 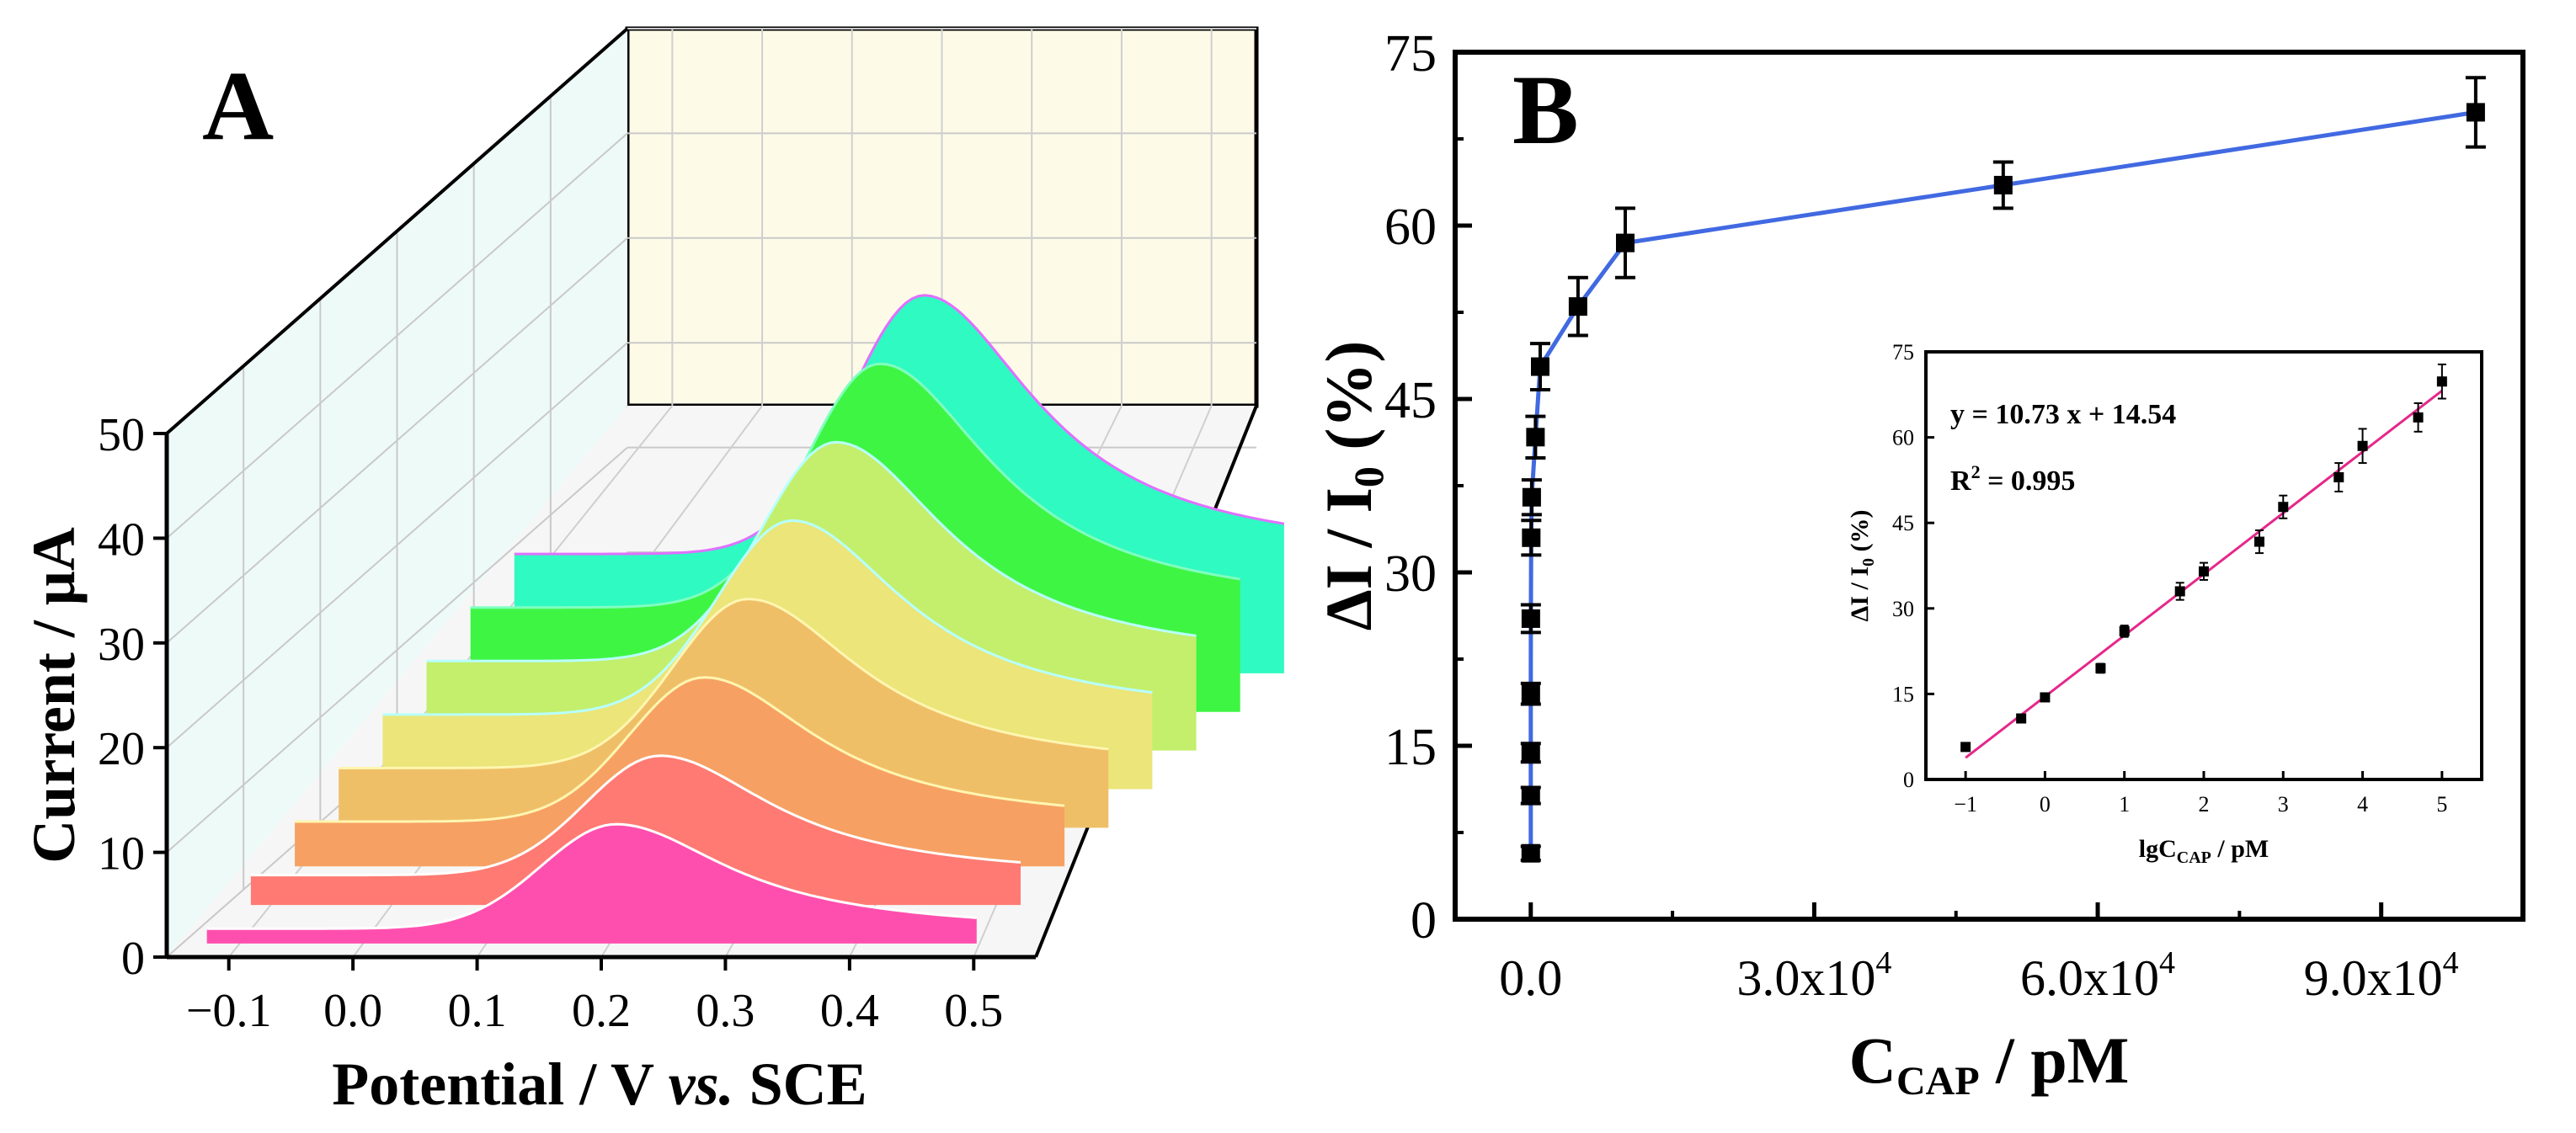 What do you see at coordinates (849, 1011) in the screenshot?
I see `x-tick-label: 0.4` at bounding box center [849, 1011].